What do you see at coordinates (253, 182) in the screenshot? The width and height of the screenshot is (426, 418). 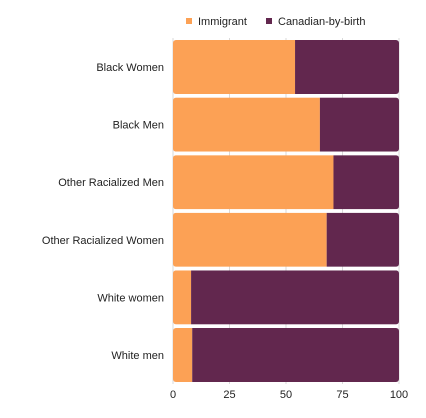 I see `bar-immigrant-other-racialized-men` at bounding box center [253, 182].